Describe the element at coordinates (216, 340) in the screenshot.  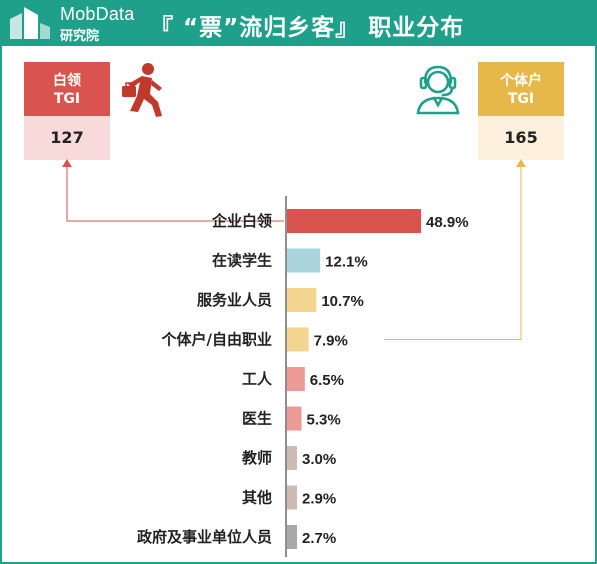
I see `category-label: 个体户/自由职业` at that location.